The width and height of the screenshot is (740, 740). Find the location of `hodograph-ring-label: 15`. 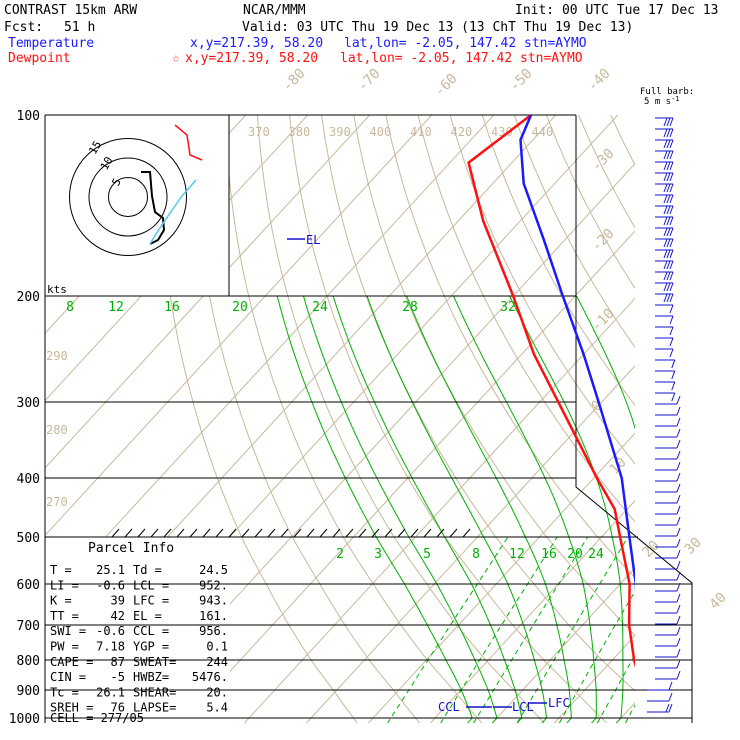

hodograph-ring-label: 15 is located at coordinates (95, 148).